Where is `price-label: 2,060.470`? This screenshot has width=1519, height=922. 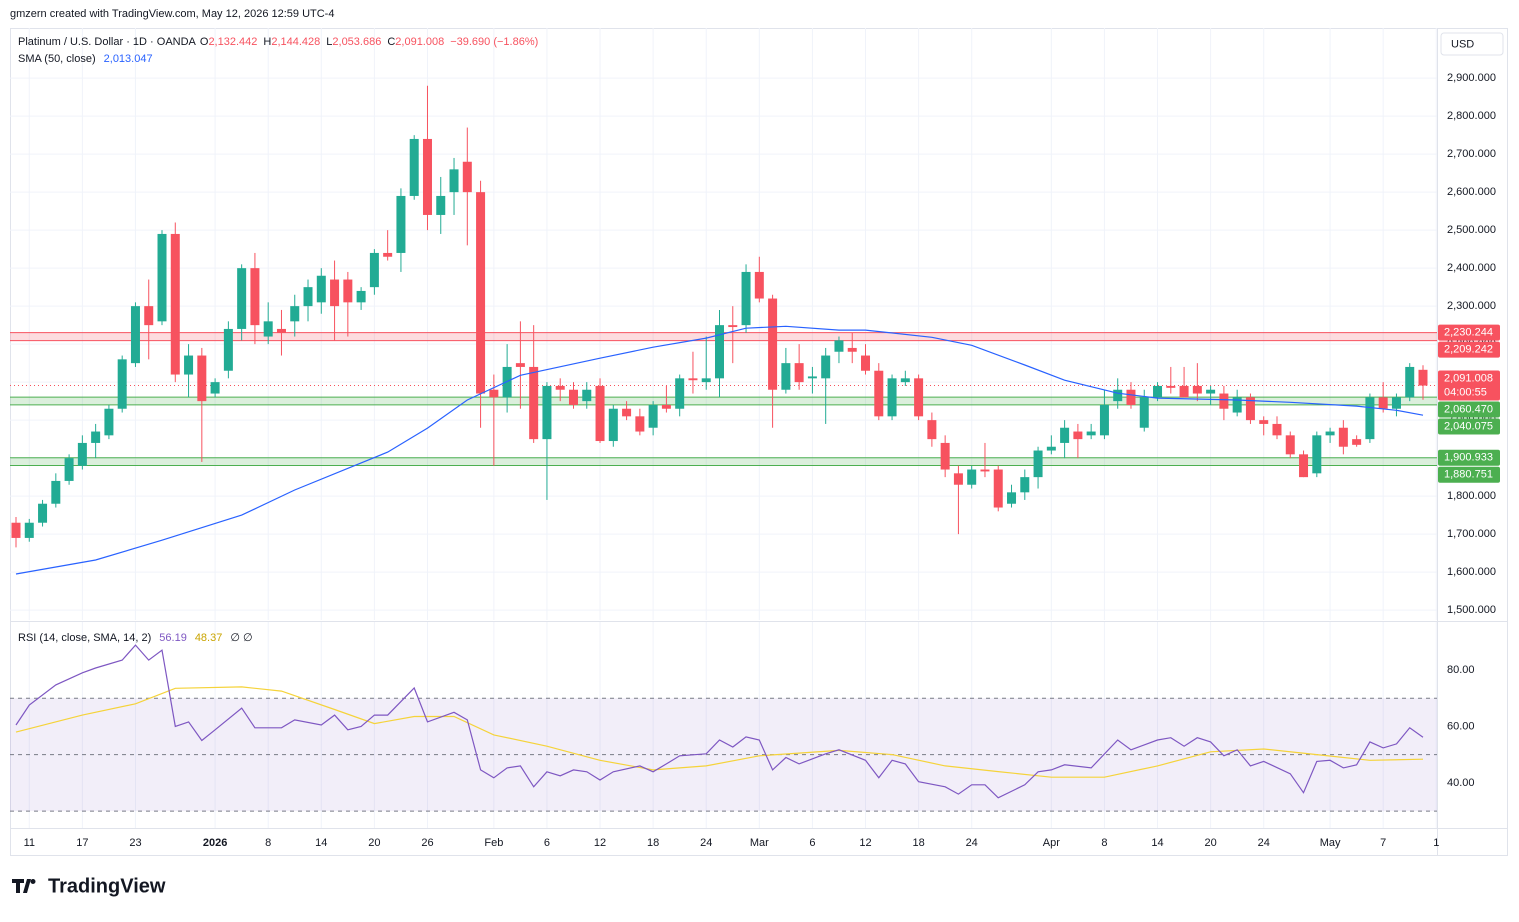 price-label: 2,060.470 is located at coordinates (1468, 409).